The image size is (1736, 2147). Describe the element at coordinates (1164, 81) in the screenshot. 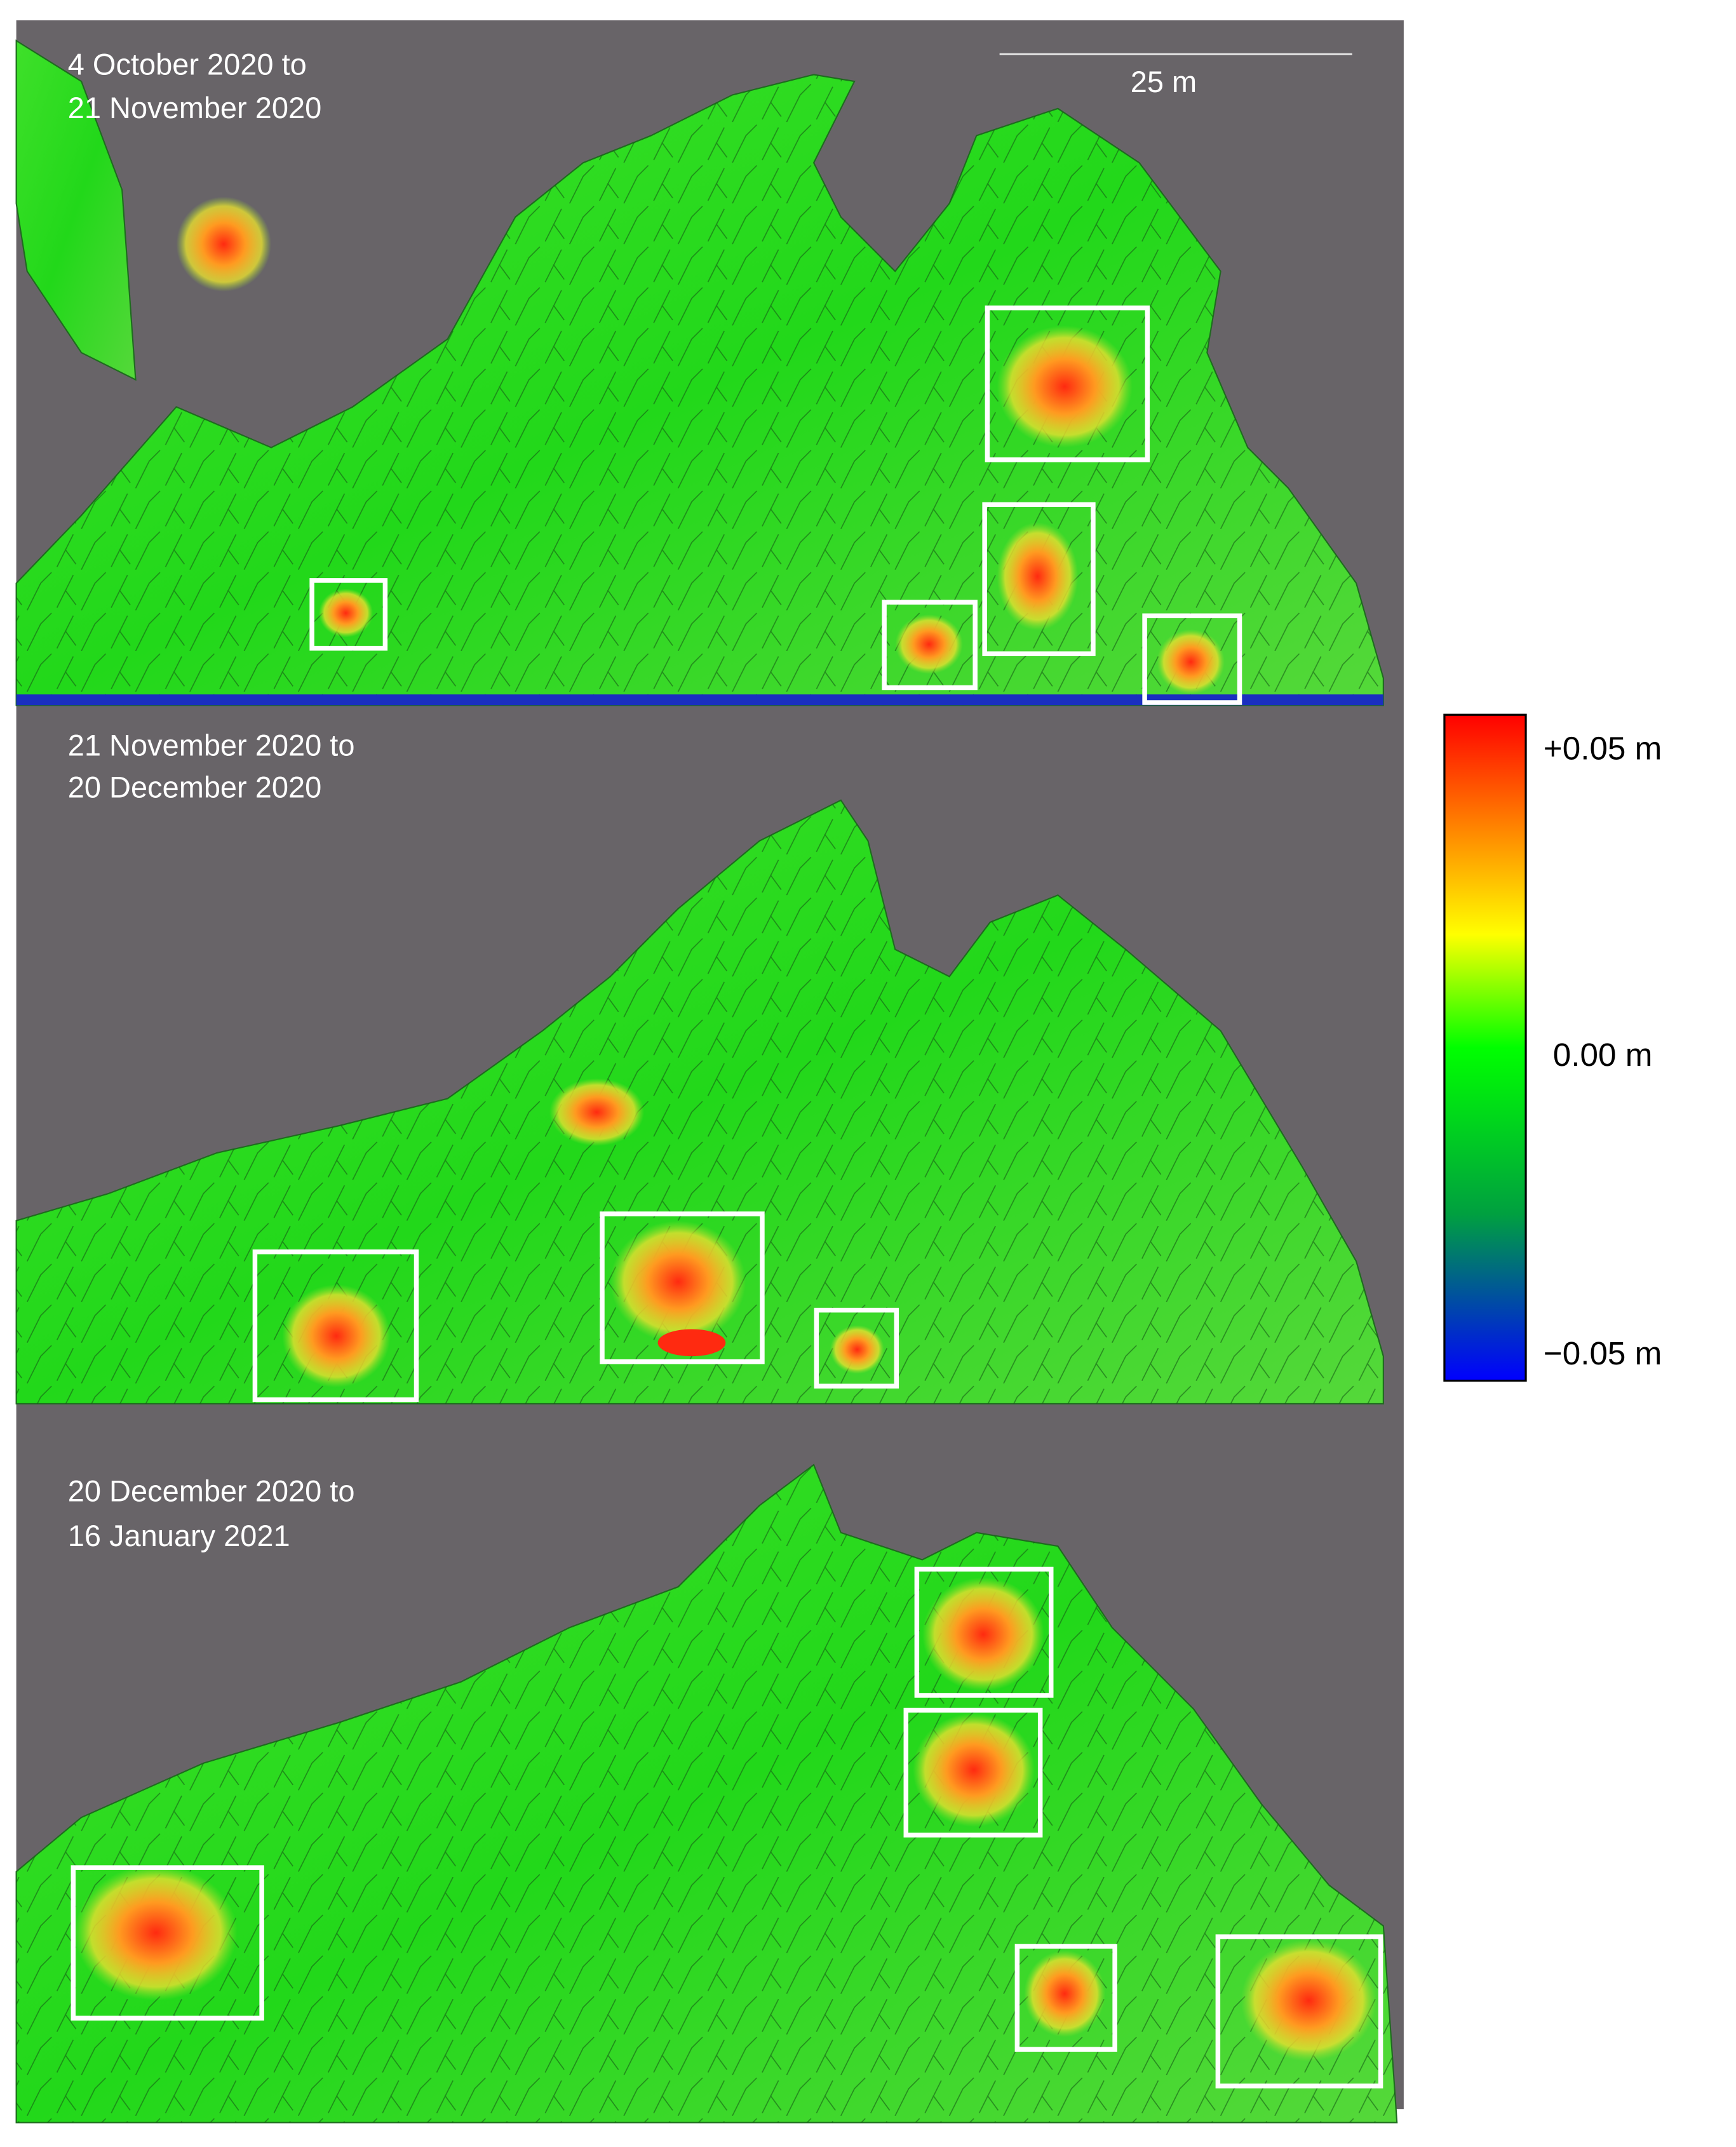

I see `scale-bar-label: 25 m` at that location.